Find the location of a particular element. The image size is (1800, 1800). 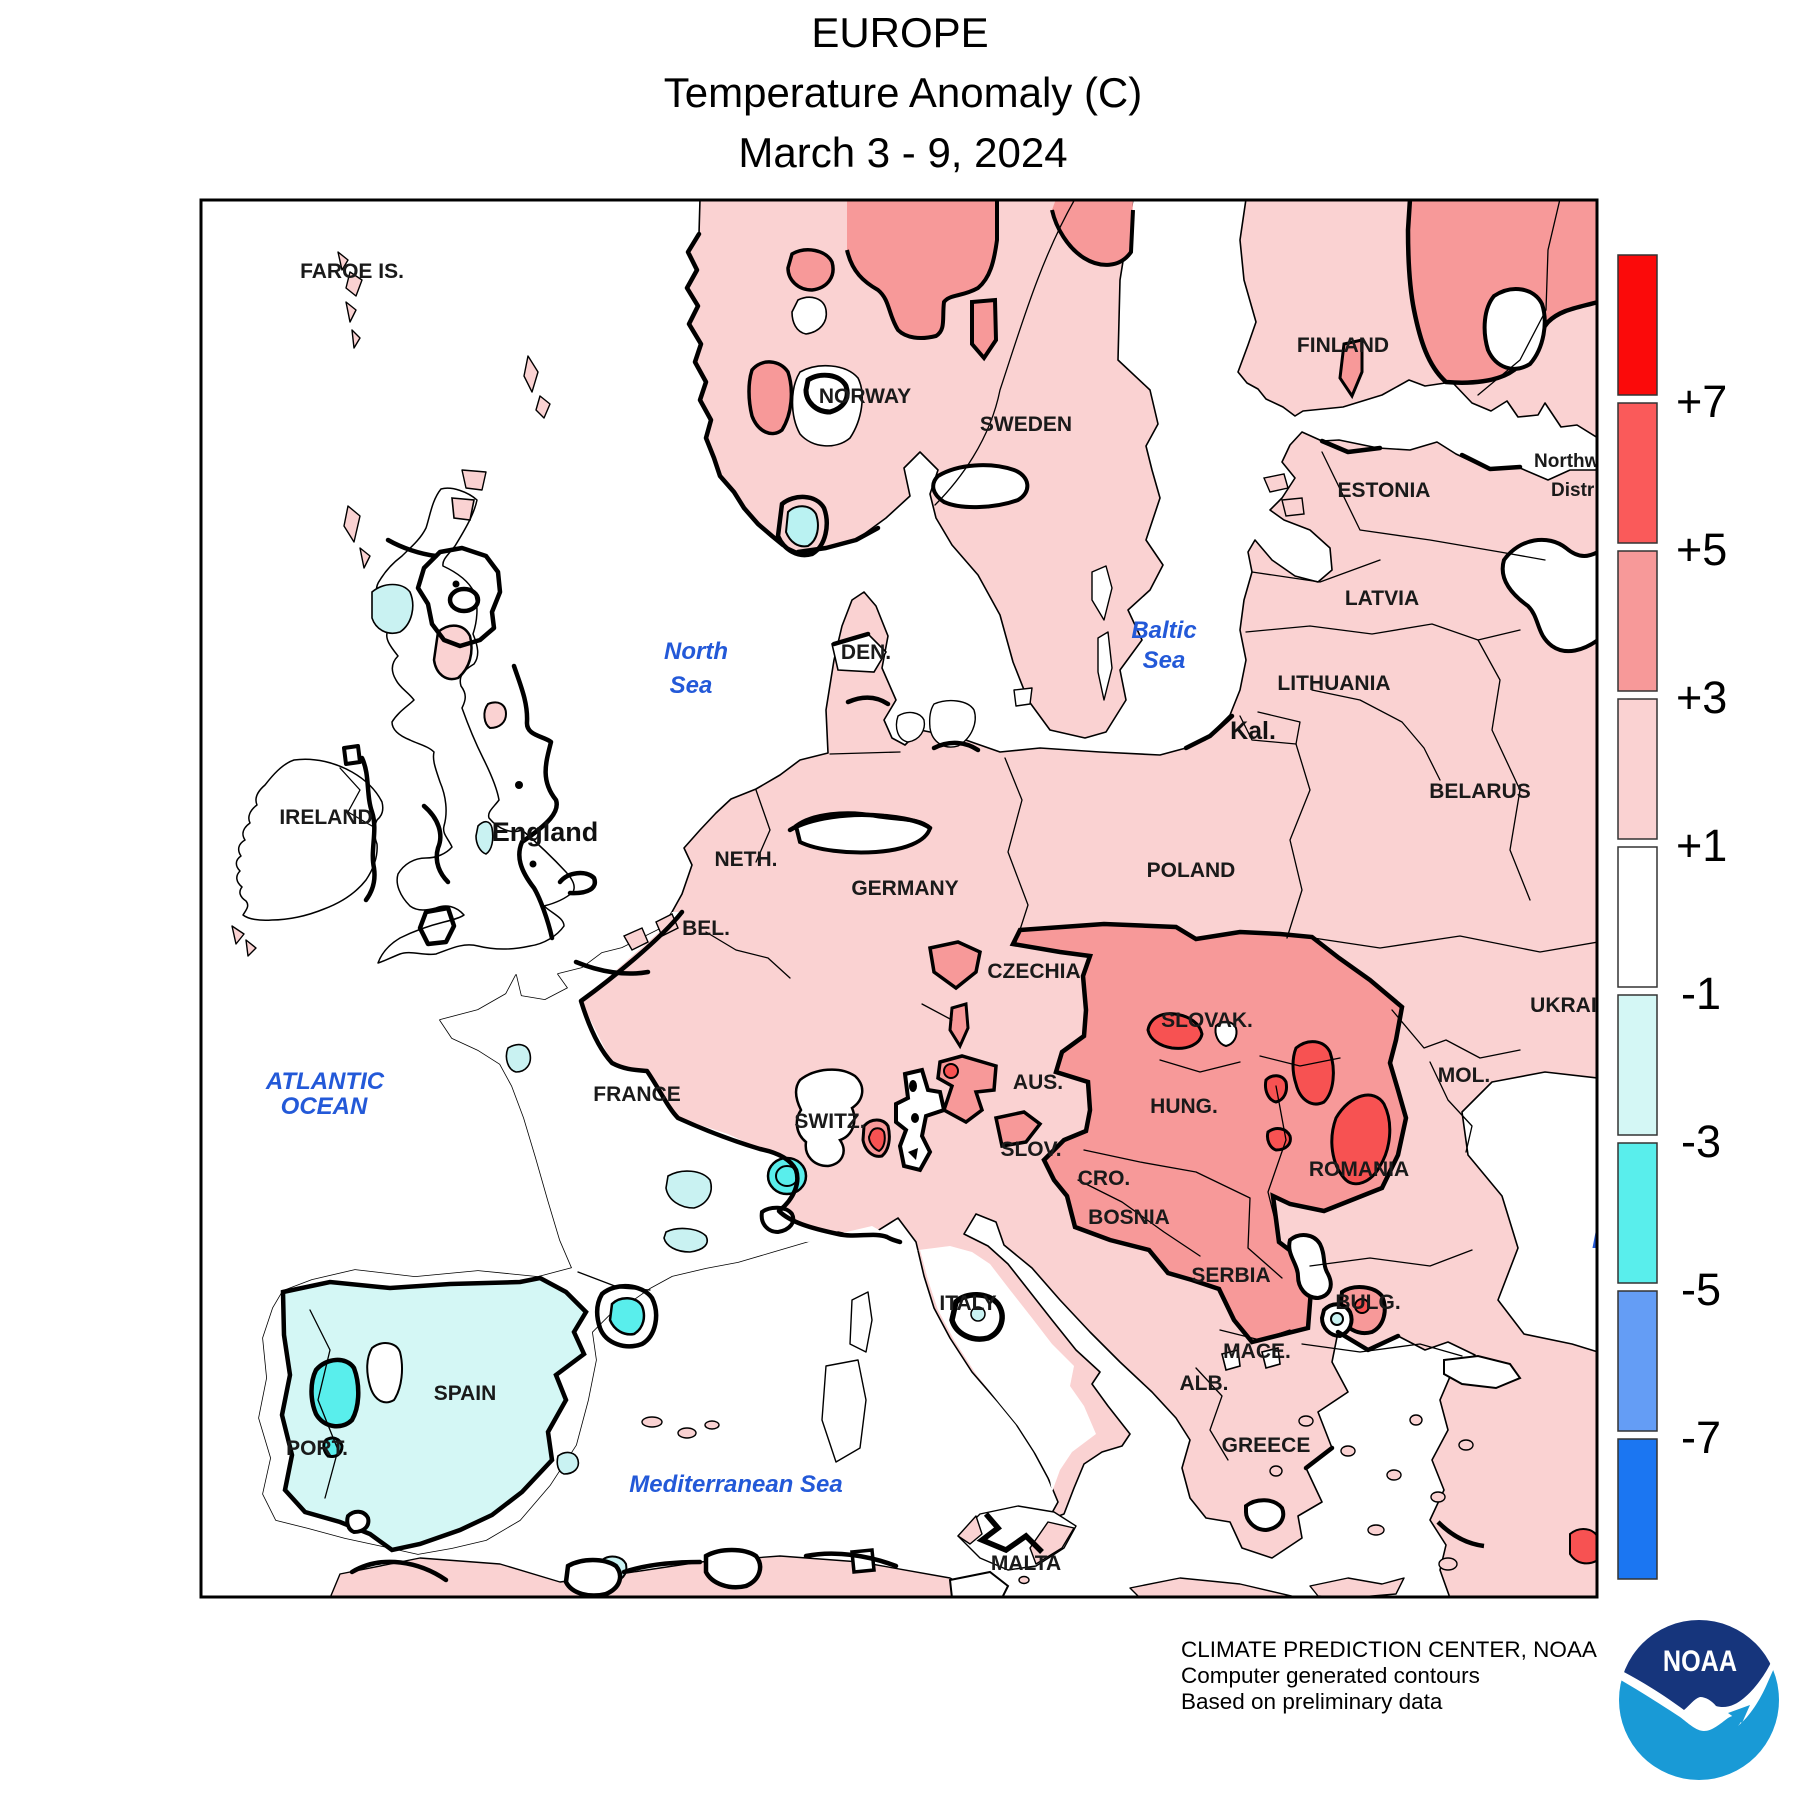

svg-text: MOL. is located at coordinates (1464, 1075).